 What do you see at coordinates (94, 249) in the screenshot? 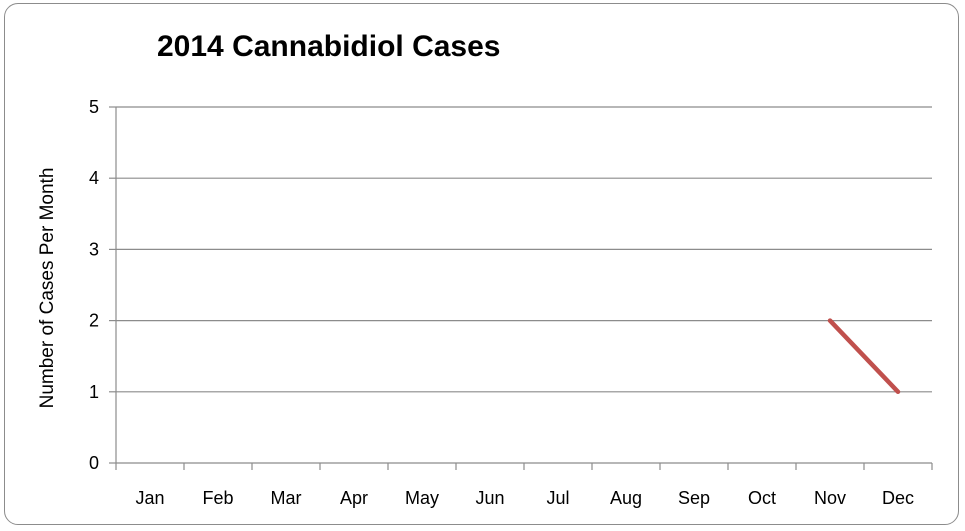
I see `y-tick-label: 3` at bounding box center [94, 249].